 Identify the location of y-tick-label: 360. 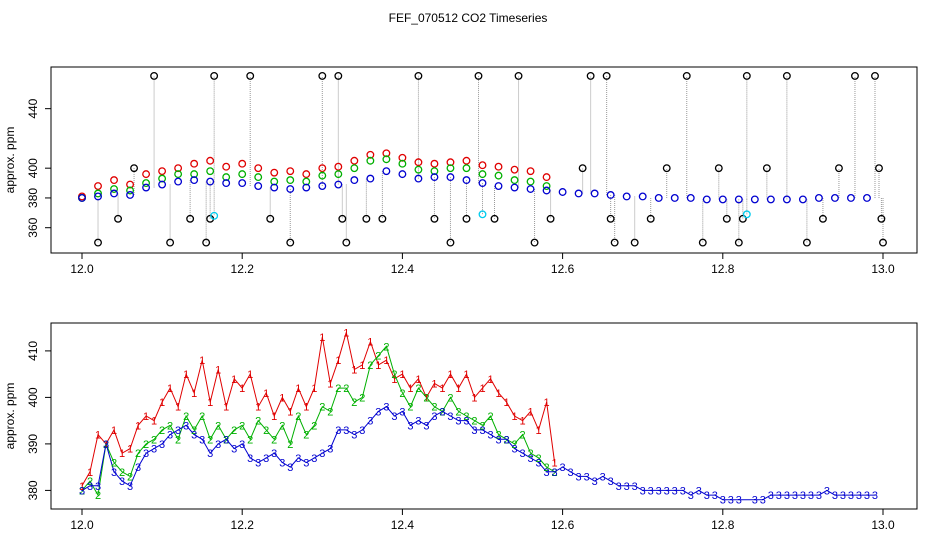
(33, 227).